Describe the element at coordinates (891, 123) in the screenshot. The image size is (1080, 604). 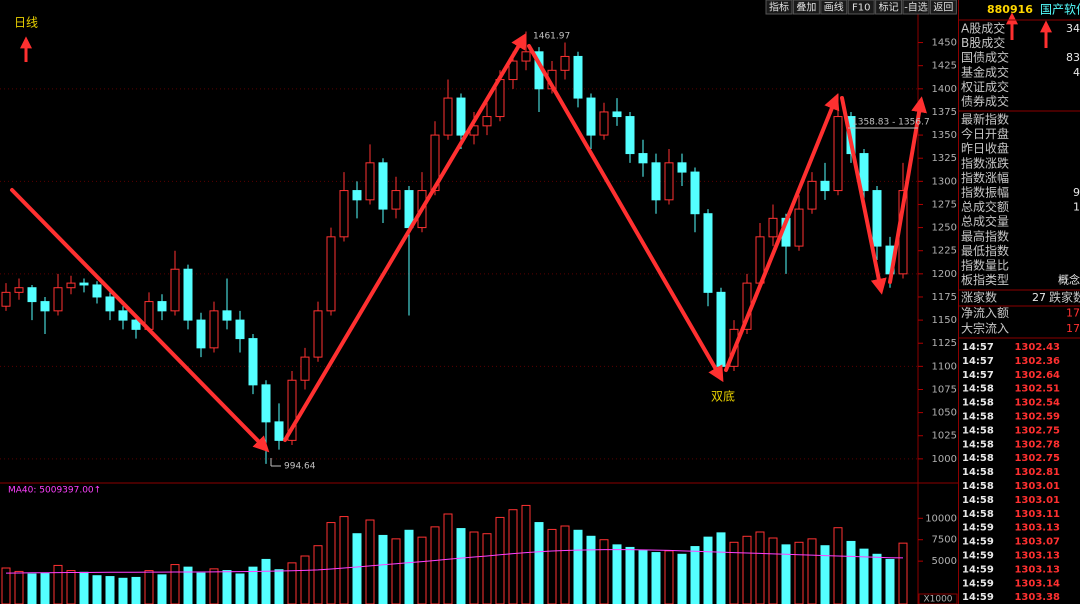
I see `annotation: 1358.83 - 1356.7` at that location.